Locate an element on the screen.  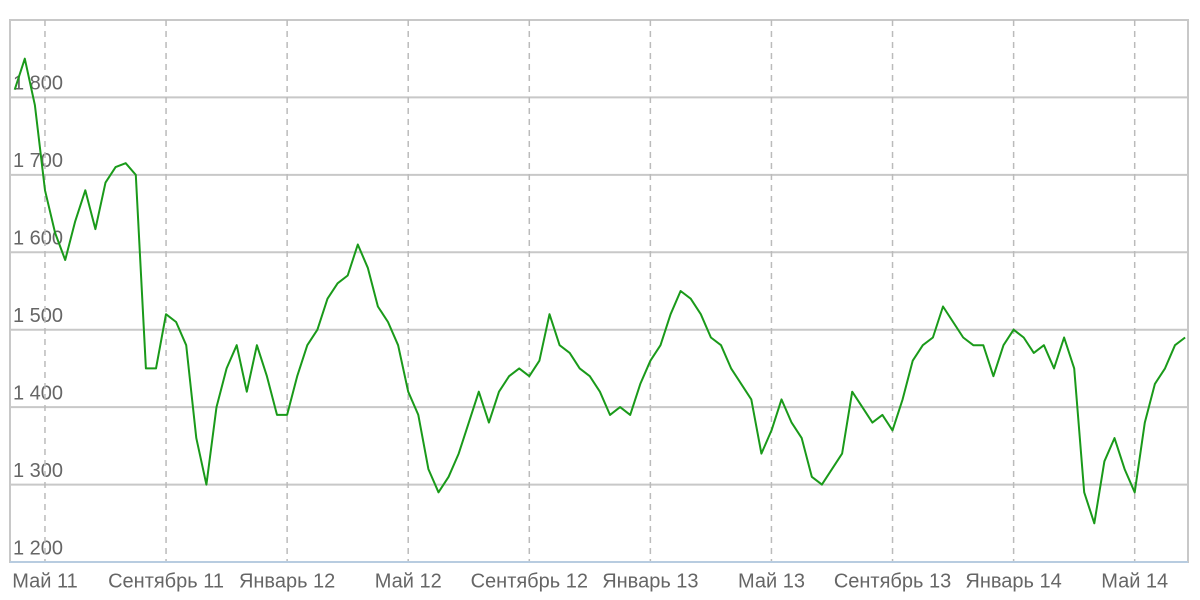
x-tick-label: Январь 12 is located at coordinates (287, 581).